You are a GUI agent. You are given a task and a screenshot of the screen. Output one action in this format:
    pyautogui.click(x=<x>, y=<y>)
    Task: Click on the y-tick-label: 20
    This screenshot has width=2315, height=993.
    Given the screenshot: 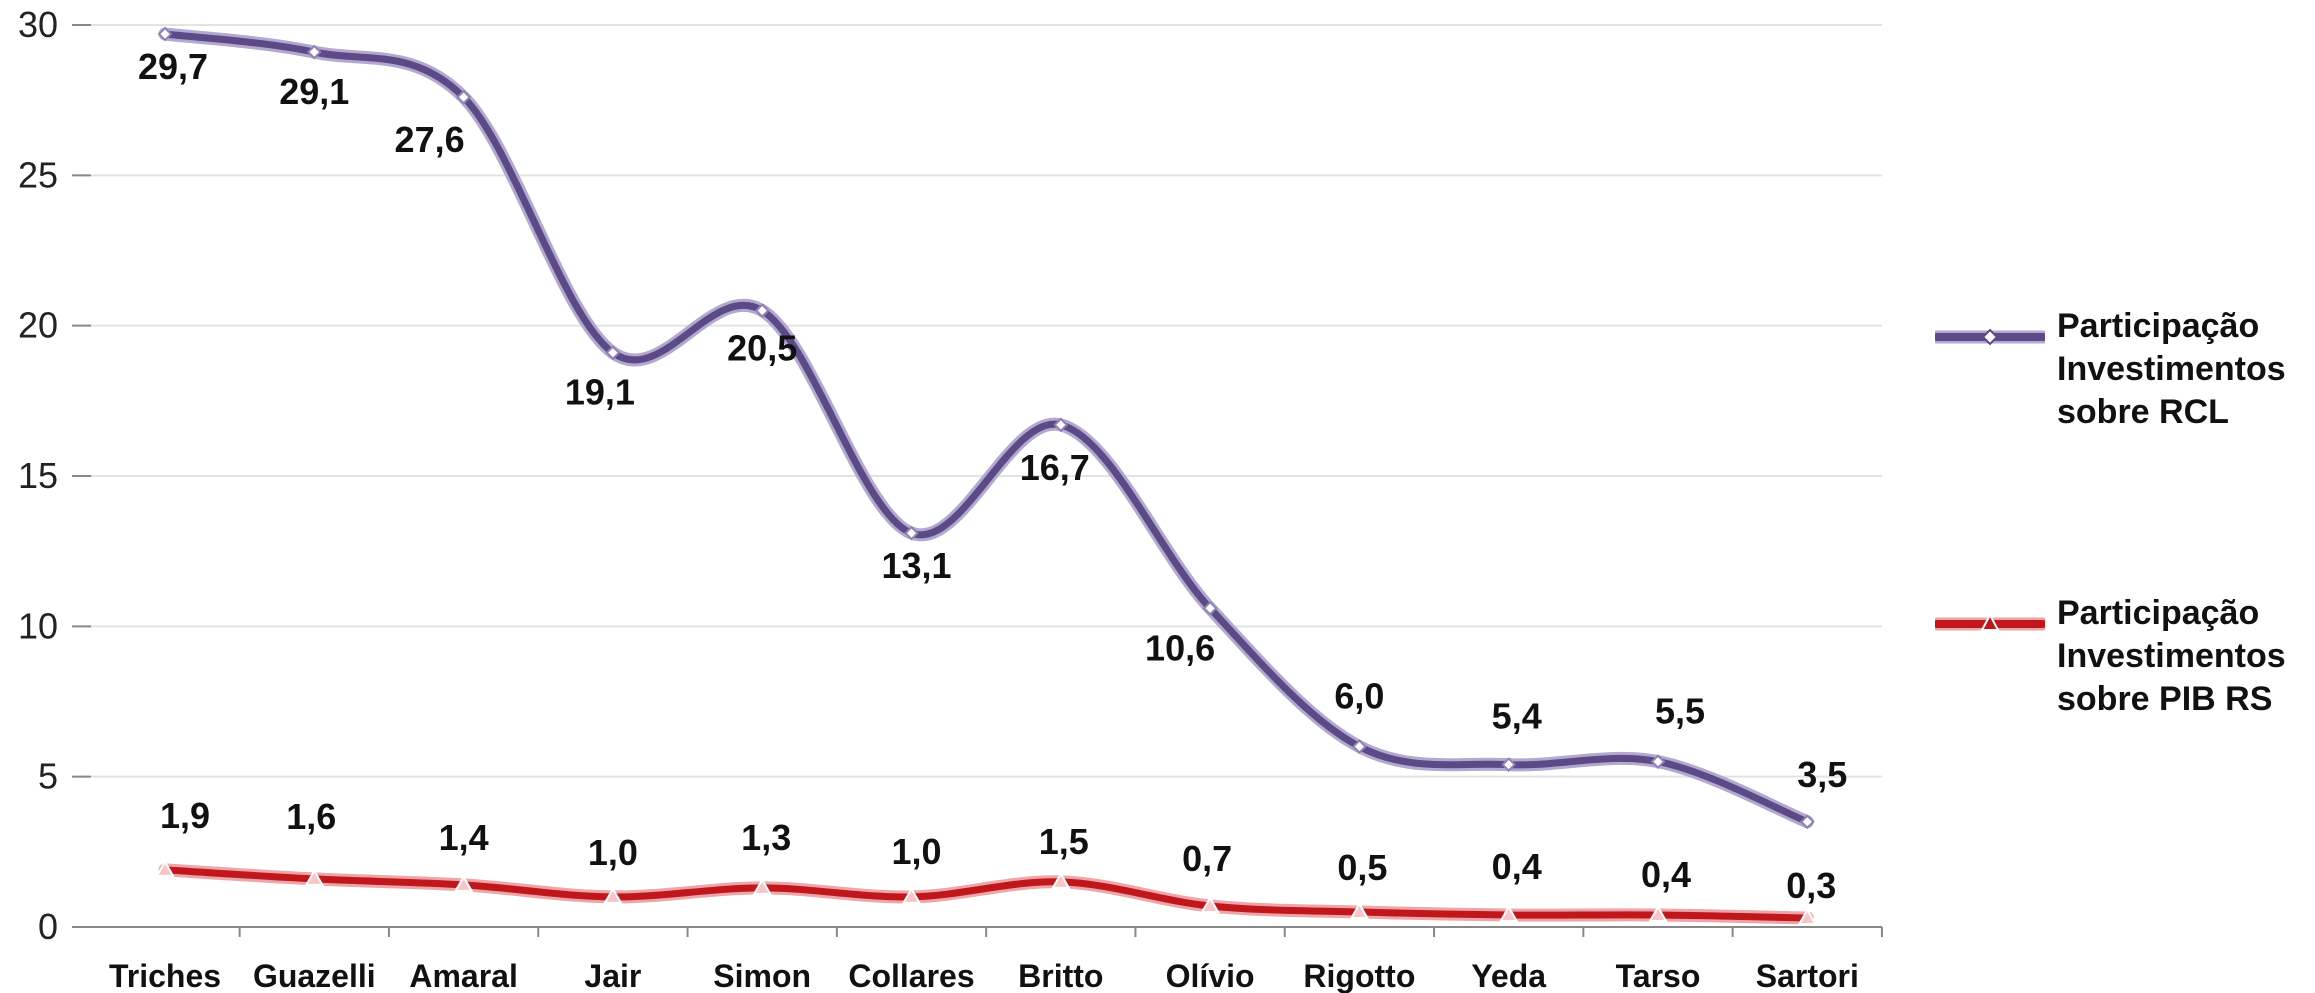 What is the action you would take?
    pyautogui.click(x=38, y=325)
    